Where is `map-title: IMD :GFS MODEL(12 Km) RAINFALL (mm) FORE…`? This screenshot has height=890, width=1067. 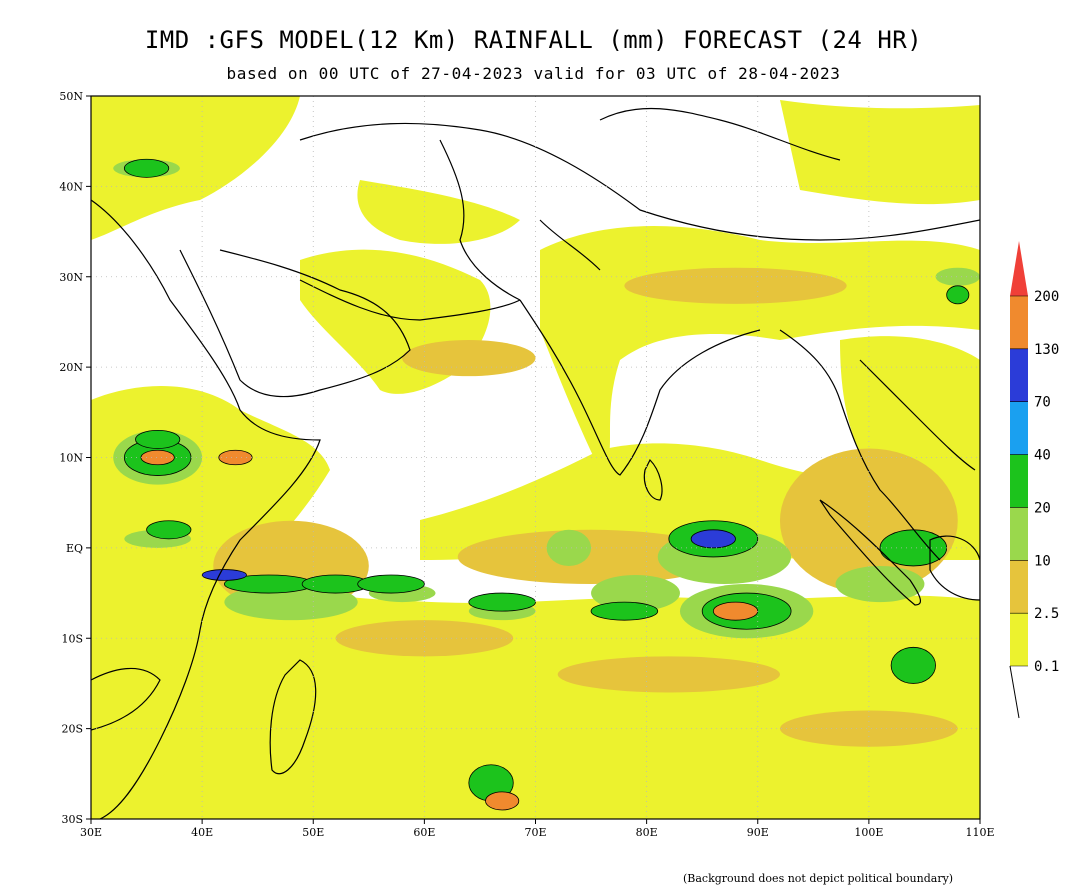 map-title: IMD :GFS MODEL(12 Km) RAINFALL (mm) FORE… is located at coordinates (533, 40).